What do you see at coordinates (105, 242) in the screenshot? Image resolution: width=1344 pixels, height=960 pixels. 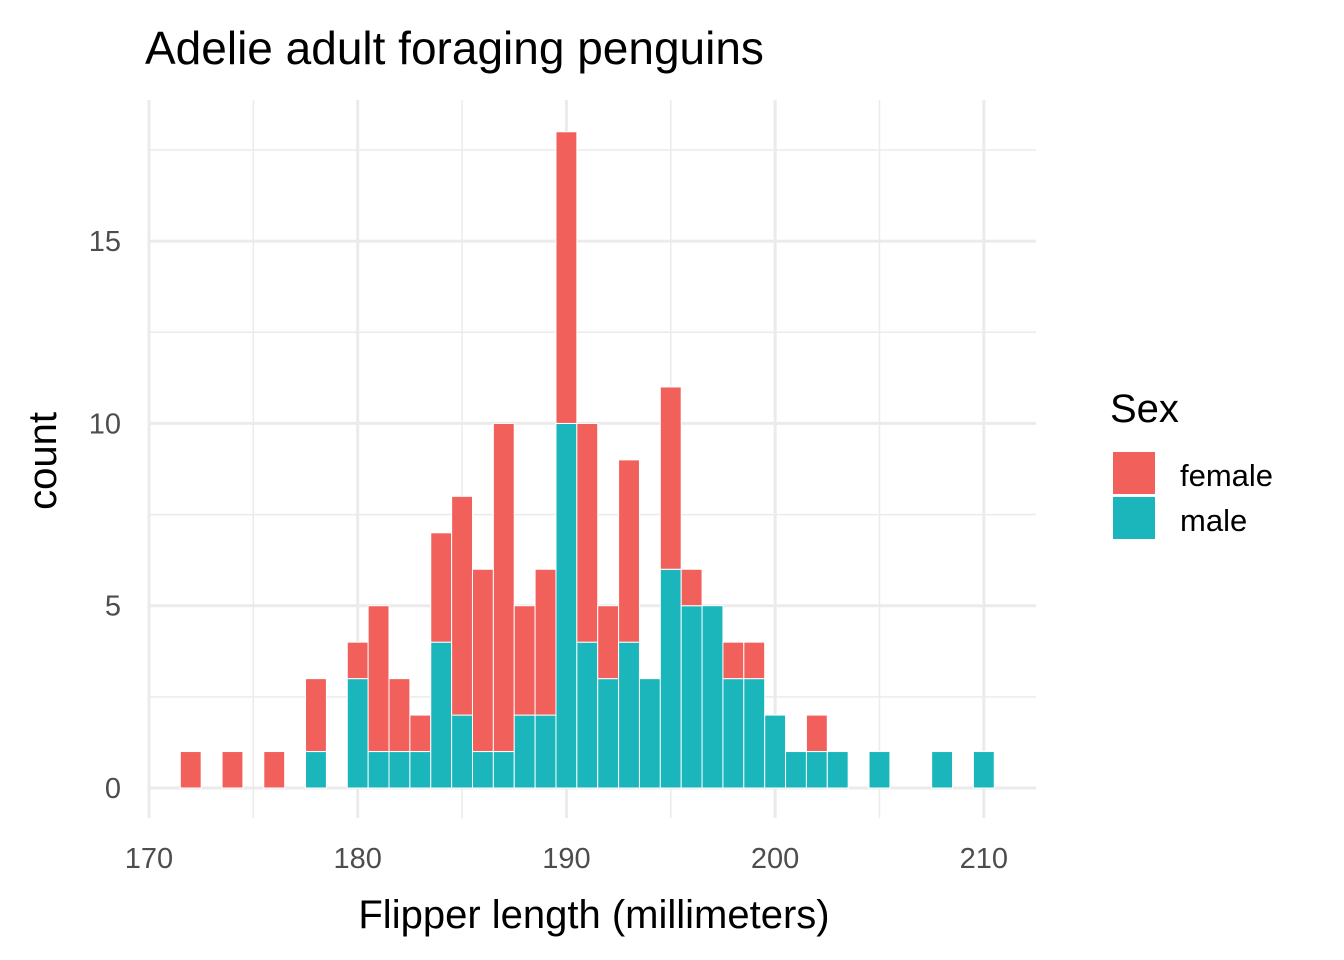 I see `y-tick-label: 15` at bounding box center [105, 242].